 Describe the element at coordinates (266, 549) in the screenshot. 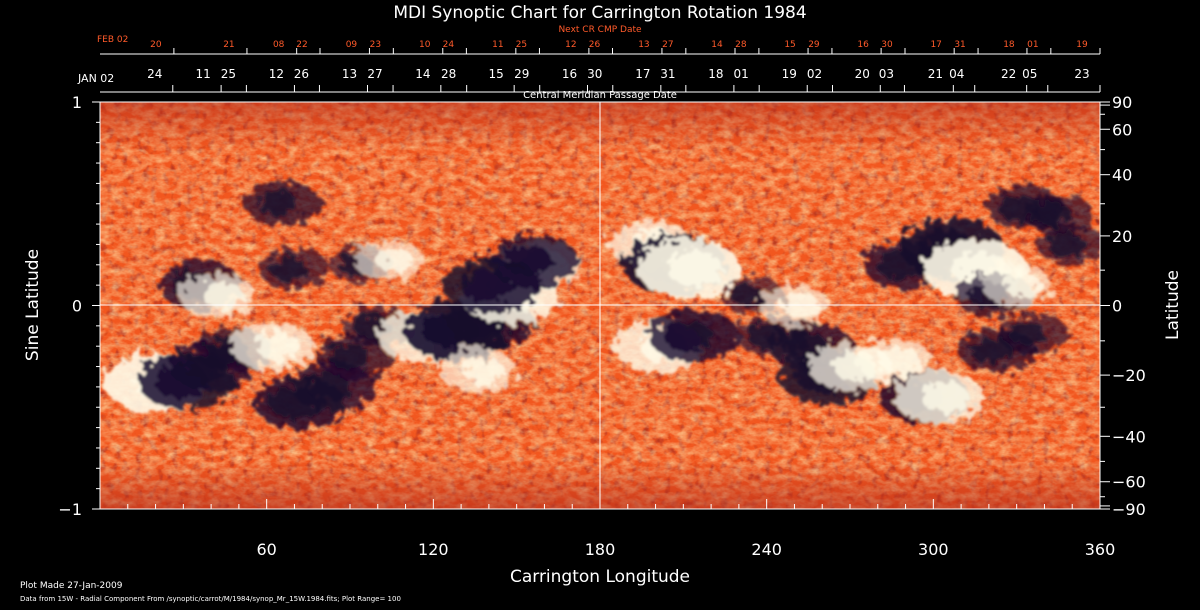

I see `x-tick-label: 60` at that location.